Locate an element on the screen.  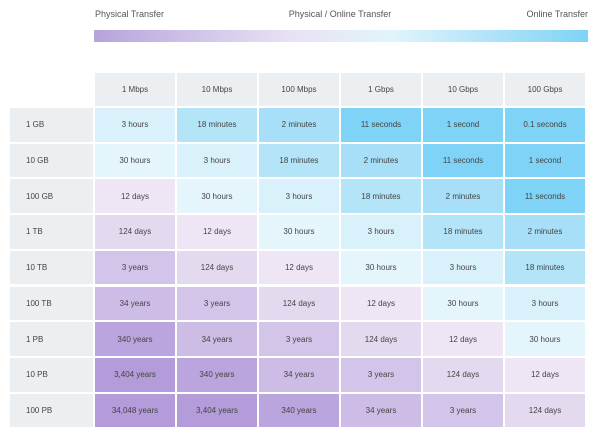
table-cell: 34,048 years is located at coordinates (135, 410).